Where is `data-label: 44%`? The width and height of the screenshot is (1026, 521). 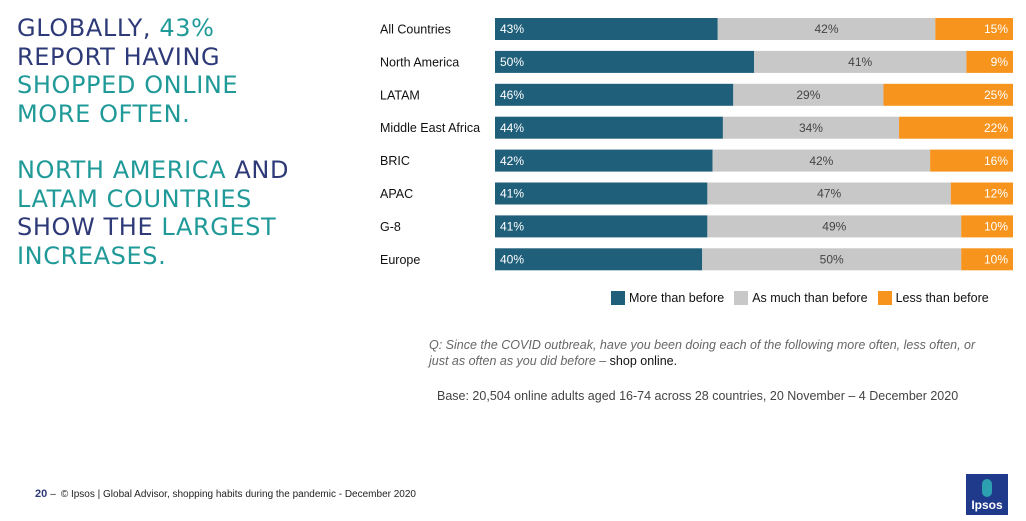 data-label: 44% is located at coordinates (512, 128).